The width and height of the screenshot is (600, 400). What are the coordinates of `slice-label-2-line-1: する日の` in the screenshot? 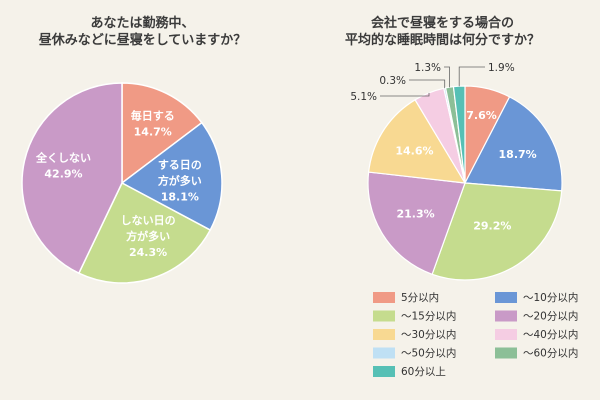 It's located at (180, 164).